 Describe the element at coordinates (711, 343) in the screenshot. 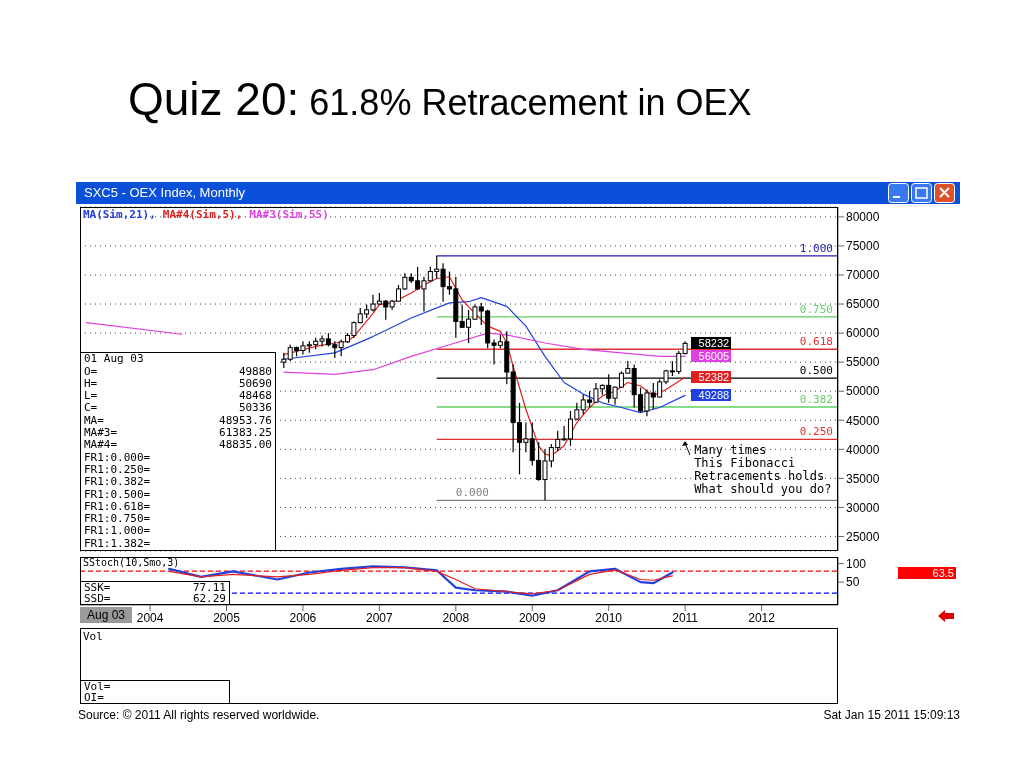

I see `annotation: 58232` at that location.